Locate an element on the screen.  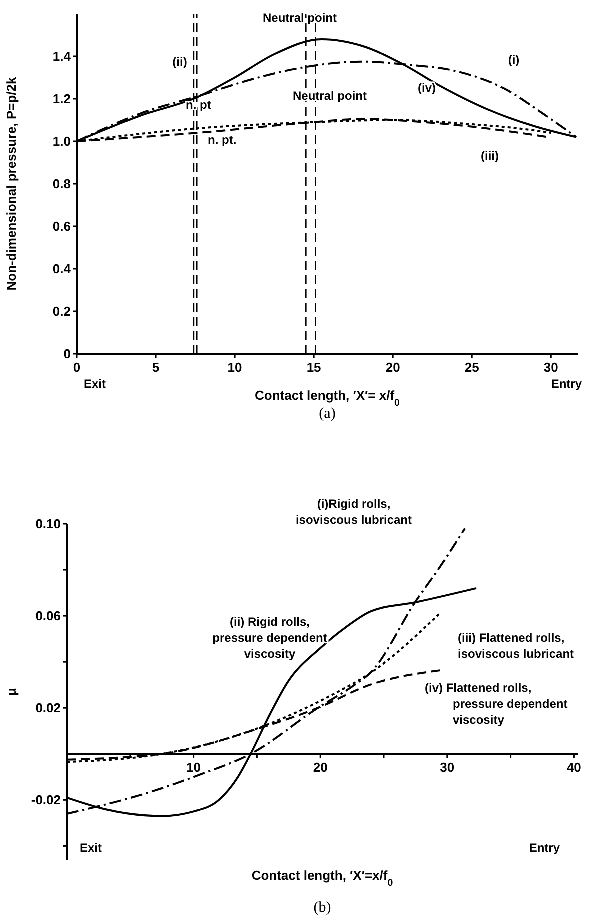
y-axis-title: Non-dimensional pressure, P=p/2k is located at coordinates (11, 183).